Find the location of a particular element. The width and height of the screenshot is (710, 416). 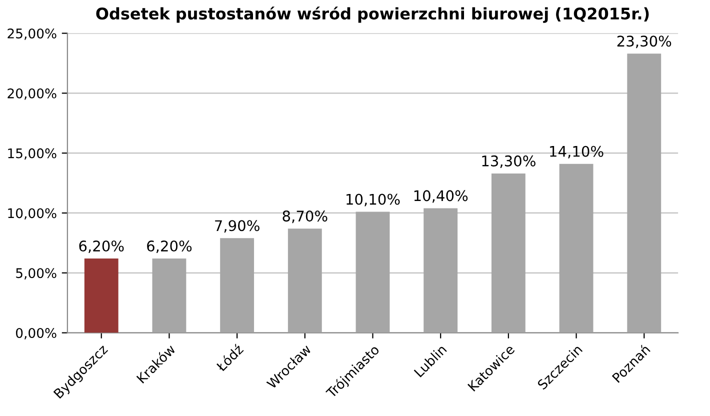

y-tick-label: 20,00% is located at coordinates (32, 94).